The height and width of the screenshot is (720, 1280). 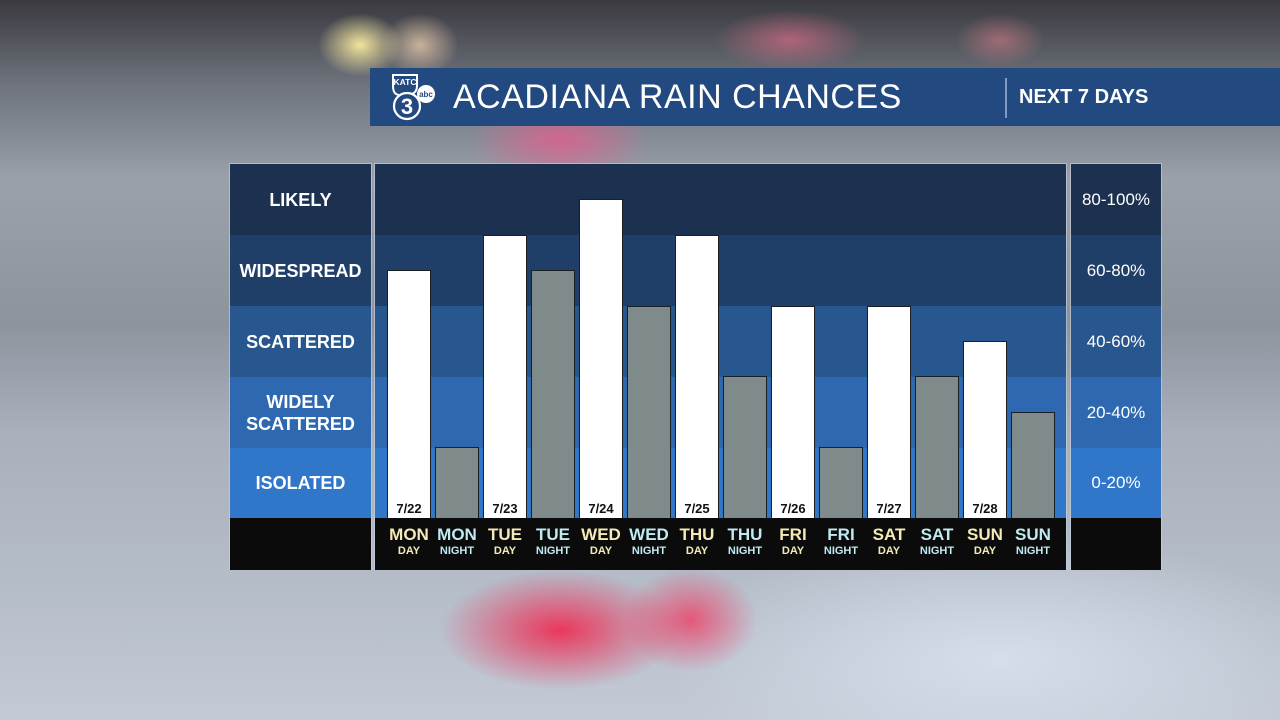 What do you see at coordinates (889, 508) in the screenshot?
I see `bar-date-label: 7/27` at bounding box center [889, 508].